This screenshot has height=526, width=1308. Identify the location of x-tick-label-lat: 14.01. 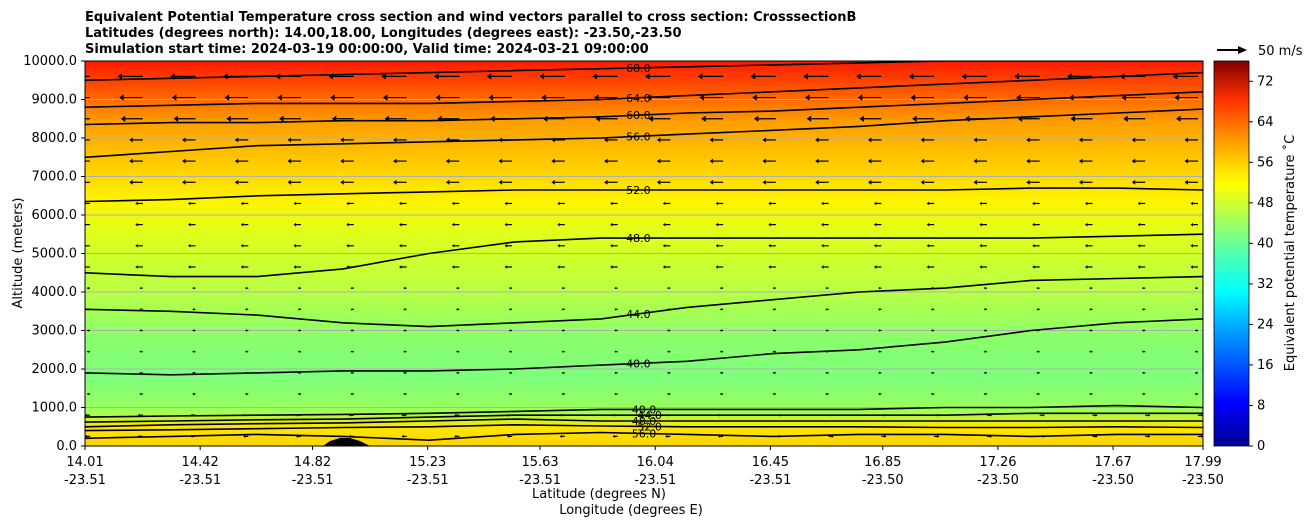
(84, 462).